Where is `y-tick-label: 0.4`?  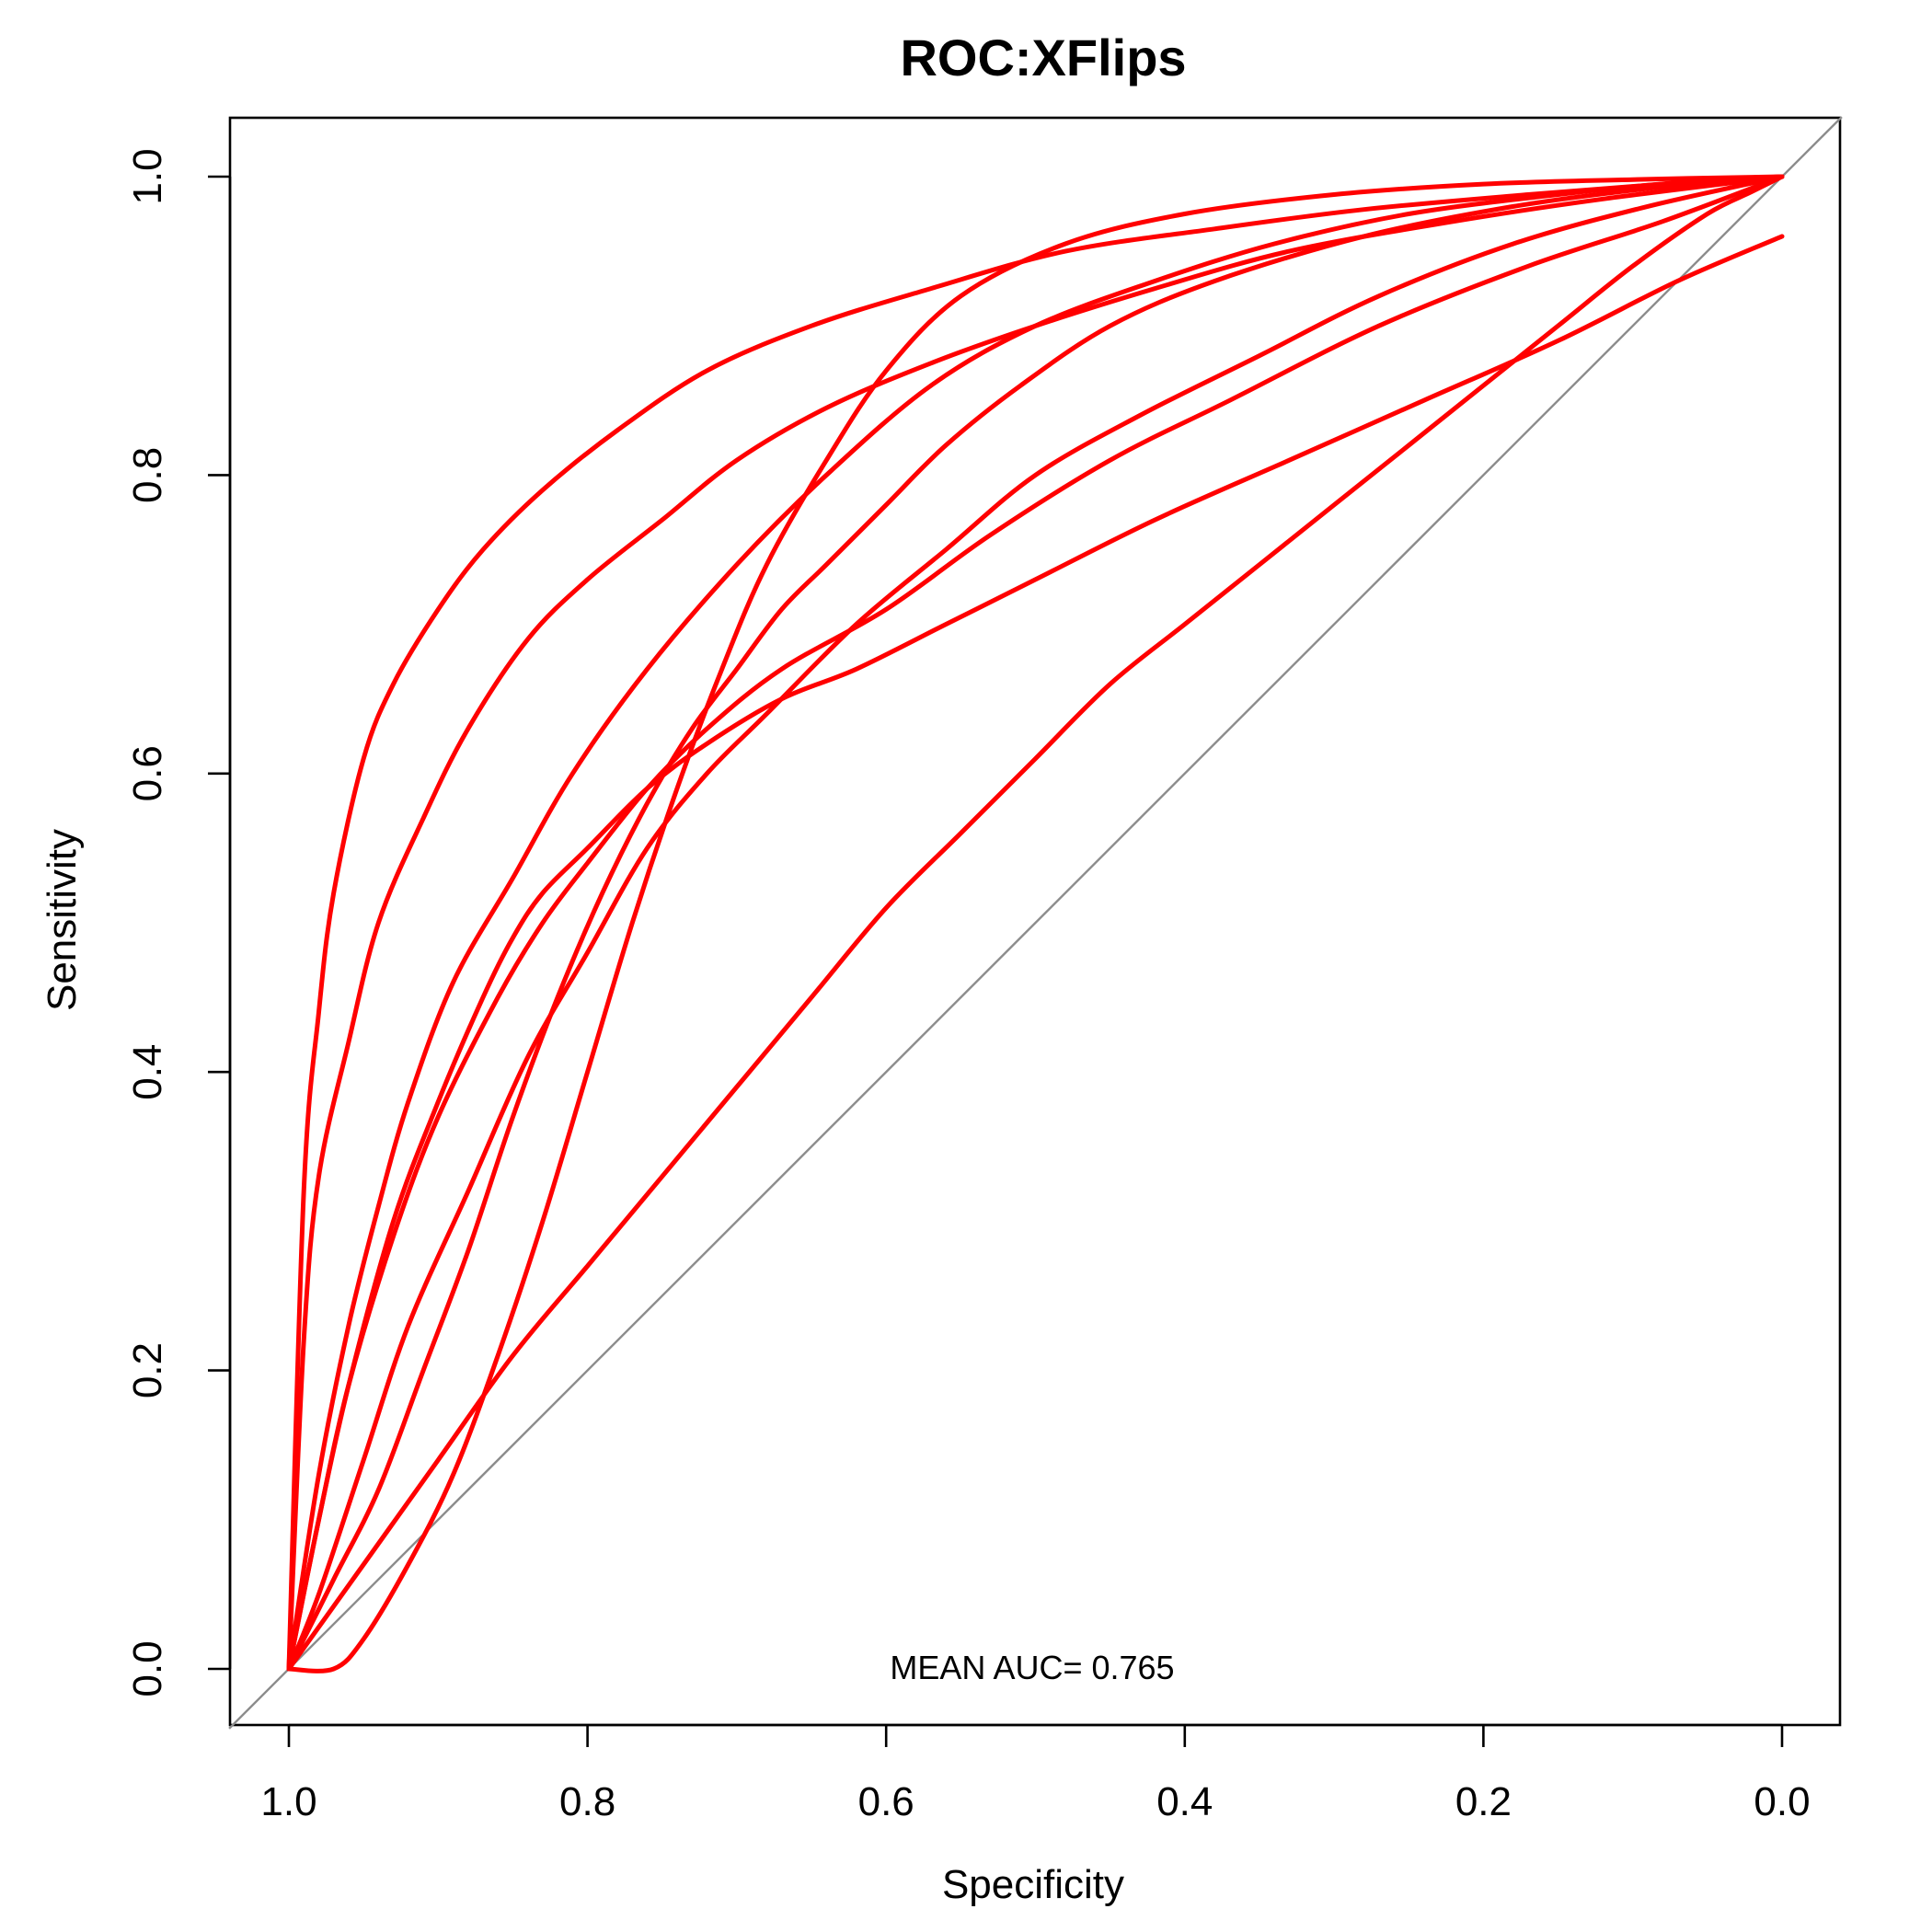 y-tick-label: 0.4 is located at coordinates (147, 1072).